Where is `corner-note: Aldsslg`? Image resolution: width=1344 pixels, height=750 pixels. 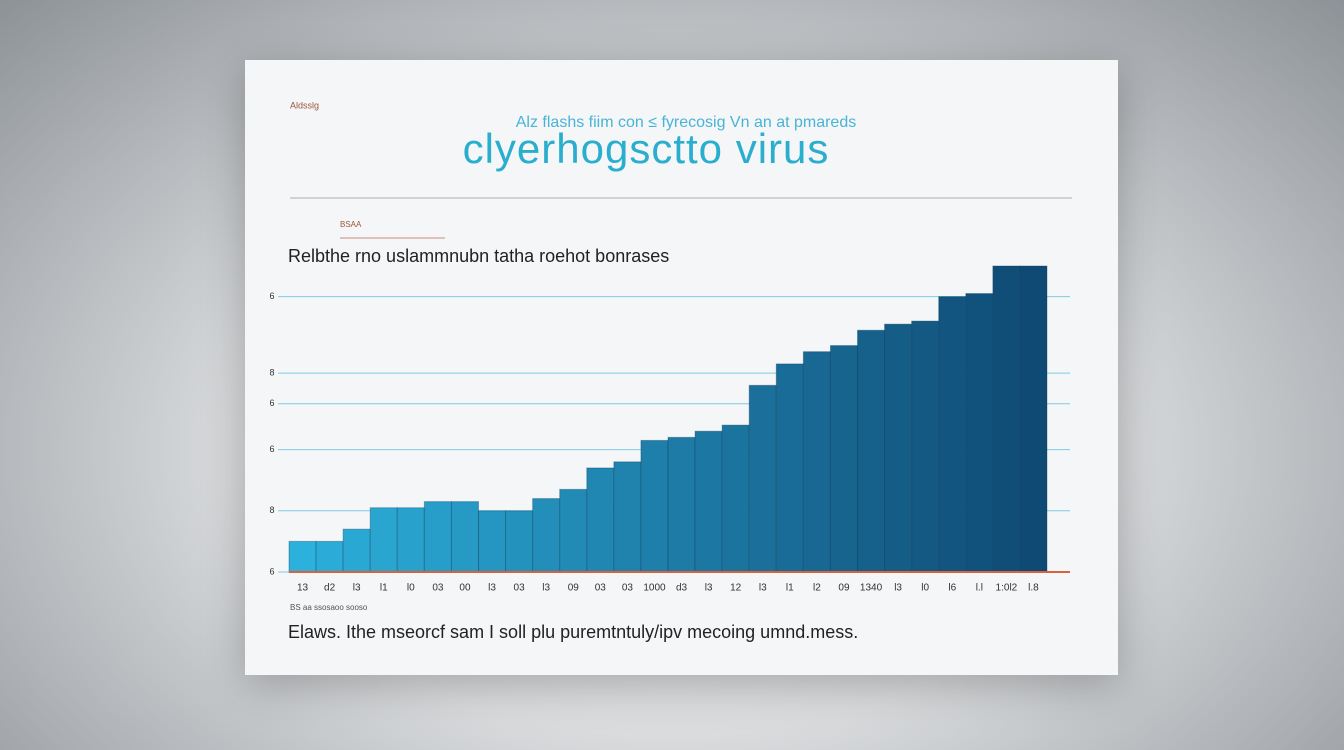 corner-note: Aldsslg is located at coordinates (304, 105).